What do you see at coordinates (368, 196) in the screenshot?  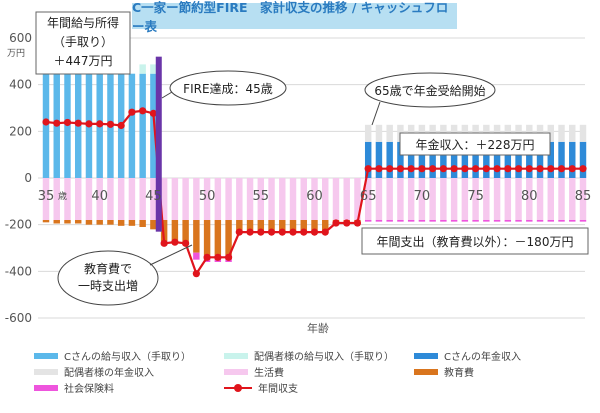 I see `x-tick-label: 65` at bounding box center [368, 196].